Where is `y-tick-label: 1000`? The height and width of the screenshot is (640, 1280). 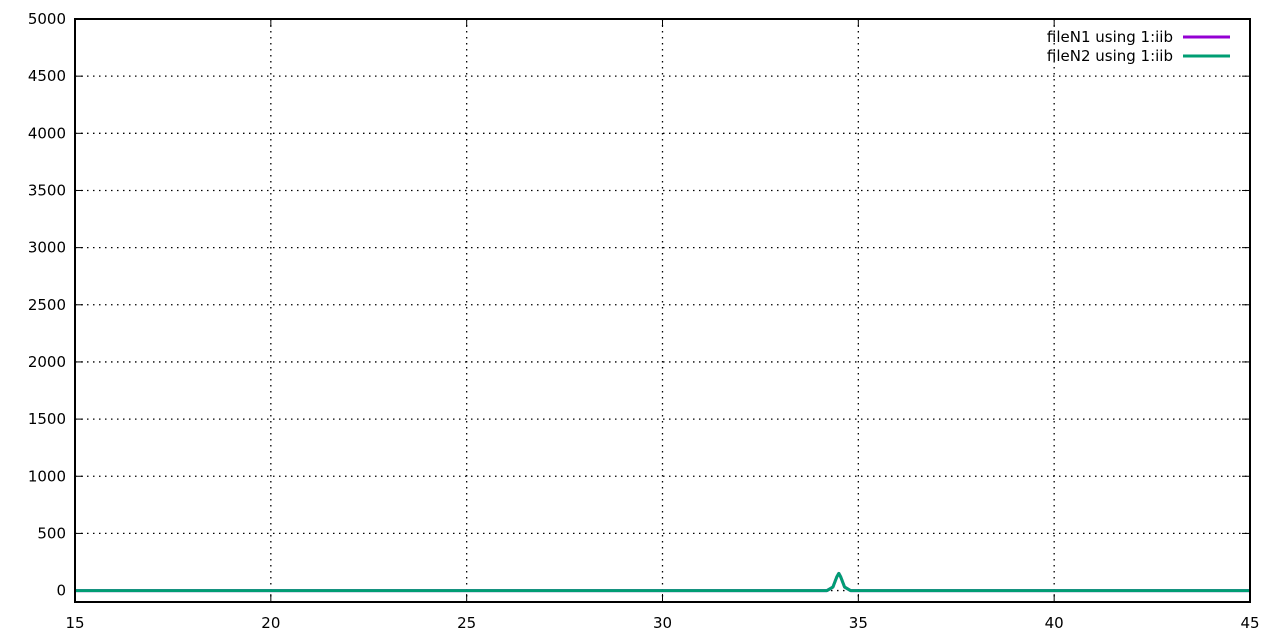 y-tick-label: 1000 is located at coordinates (47, 476).